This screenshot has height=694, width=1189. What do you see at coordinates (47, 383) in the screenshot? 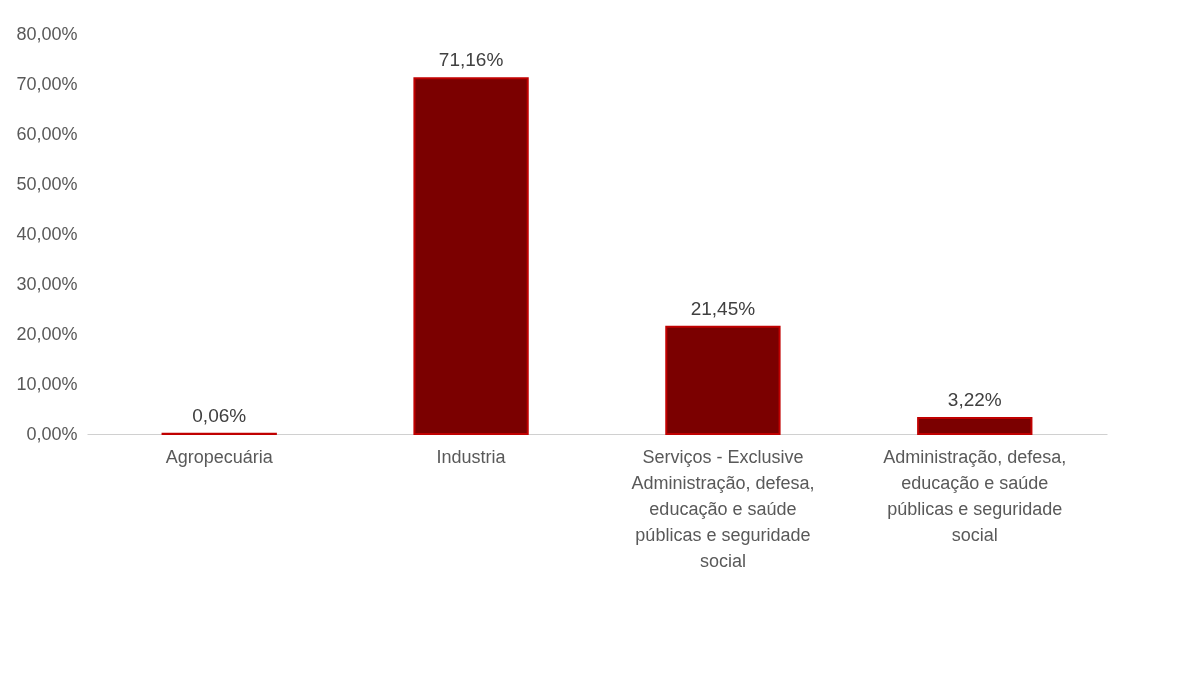
I see `y-tick-label: 10,00%` at bounding box center [47, 383].